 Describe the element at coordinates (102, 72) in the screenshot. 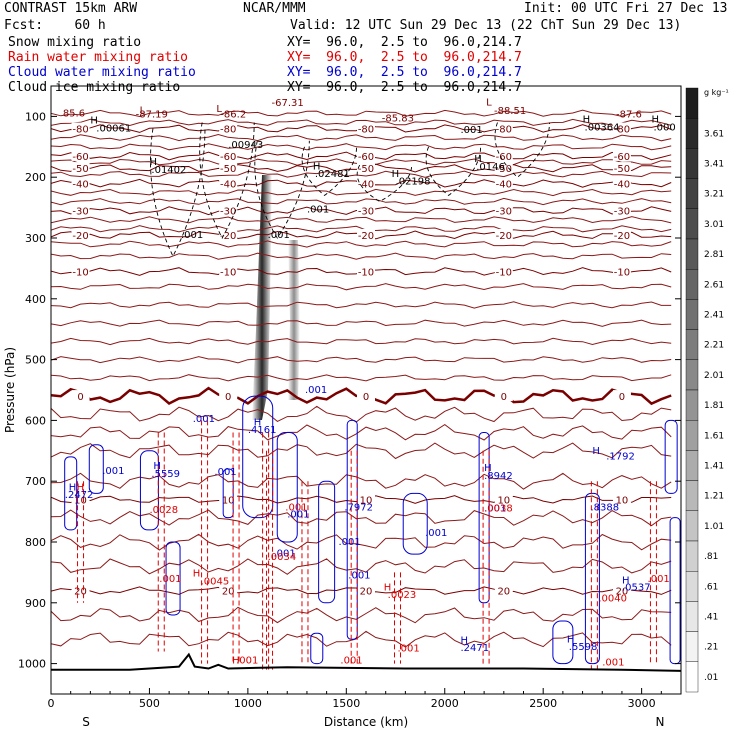

I see `field-cloudwater-name: Cloud water mixing ratio` at that location.